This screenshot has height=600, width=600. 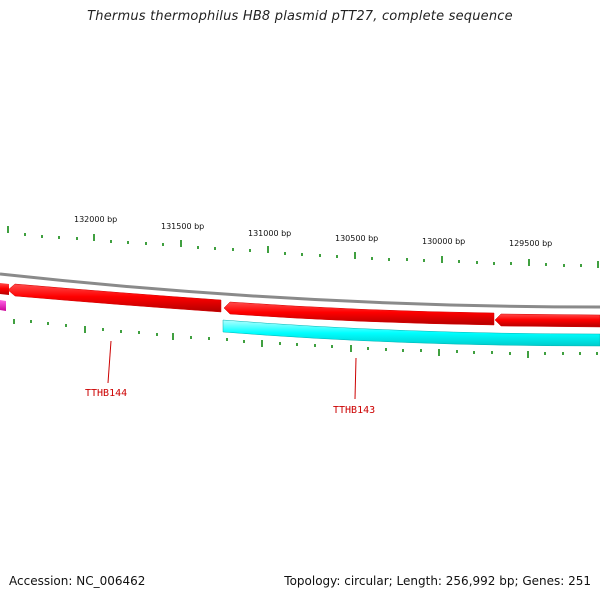 I want to click on gene-arrow-partial-magenta, so click(x=3, y=305).